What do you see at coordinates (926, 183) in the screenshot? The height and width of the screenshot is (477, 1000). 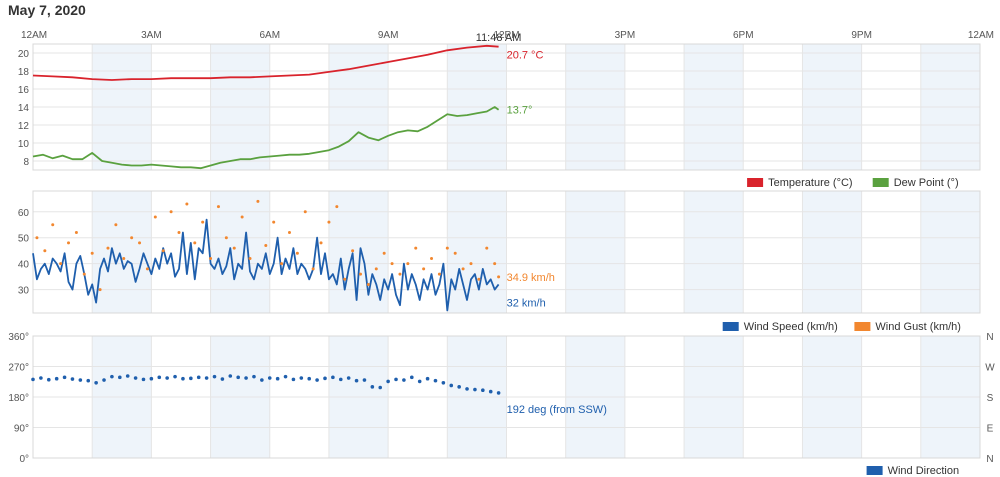 I see `legend-label: Dew Point (°)` at bounding box center [926, 183].